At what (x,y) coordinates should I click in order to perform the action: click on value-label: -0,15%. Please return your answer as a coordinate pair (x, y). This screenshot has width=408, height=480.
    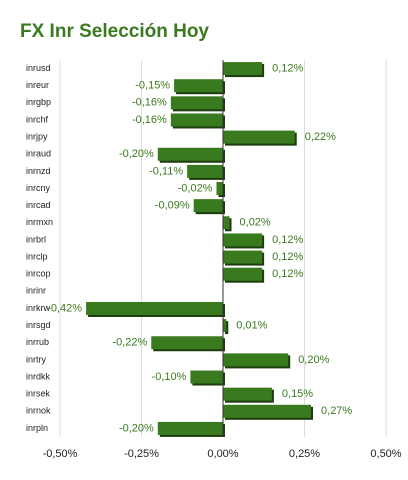
    Looking at the image, I should click on (152, 86).